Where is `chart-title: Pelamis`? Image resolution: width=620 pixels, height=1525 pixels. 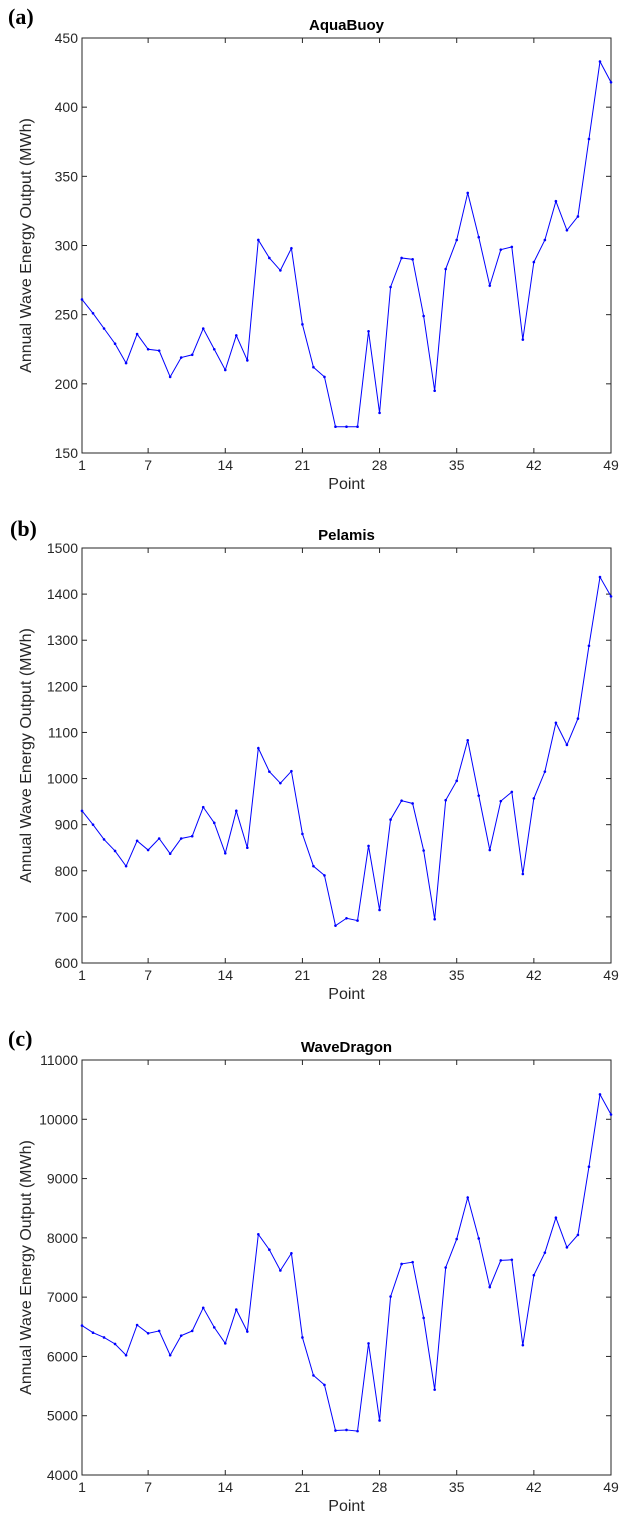
chart-title: Pelamis is located at coordinates (346, 535).